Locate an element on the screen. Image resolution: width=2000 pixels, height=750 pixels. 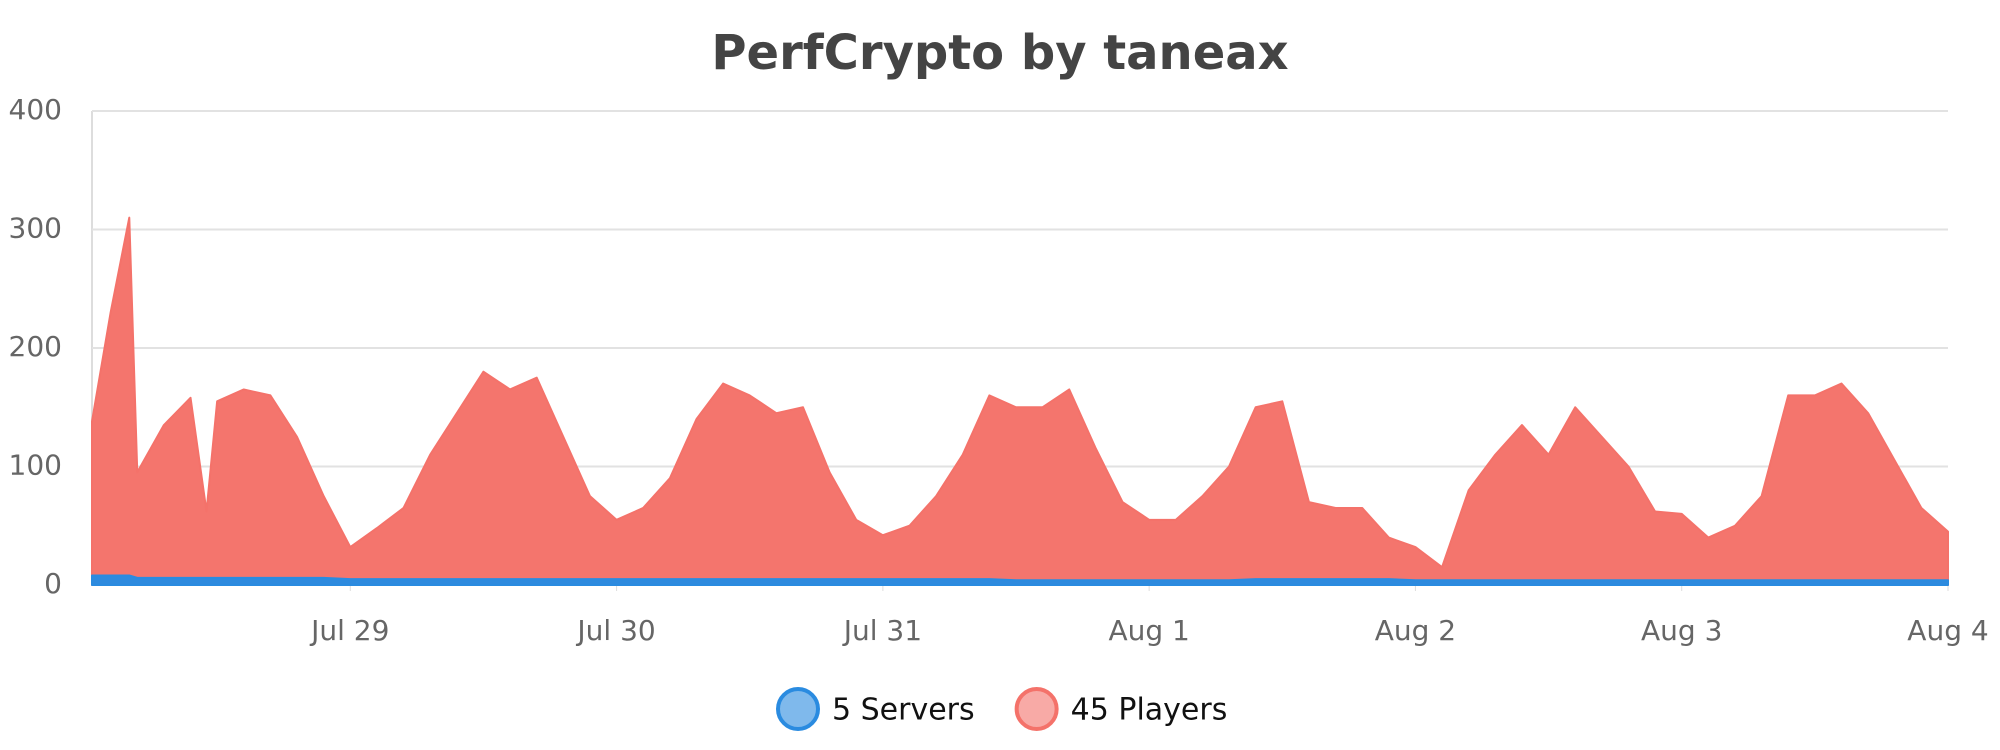
x-tick-label: Jul 31 is located at coordinates (882, 630).